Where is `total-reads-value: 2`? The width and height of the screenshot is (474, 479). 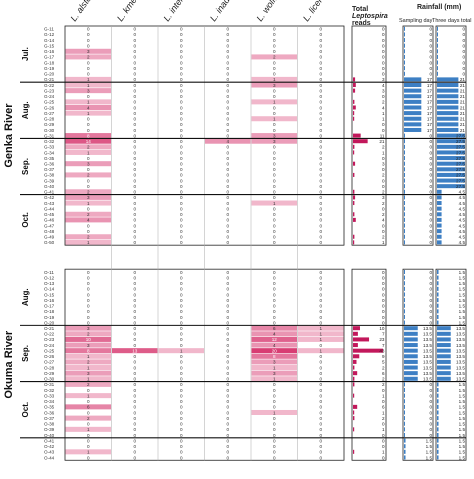
total-reads-value: 2 is located at coordinates (383, 147).